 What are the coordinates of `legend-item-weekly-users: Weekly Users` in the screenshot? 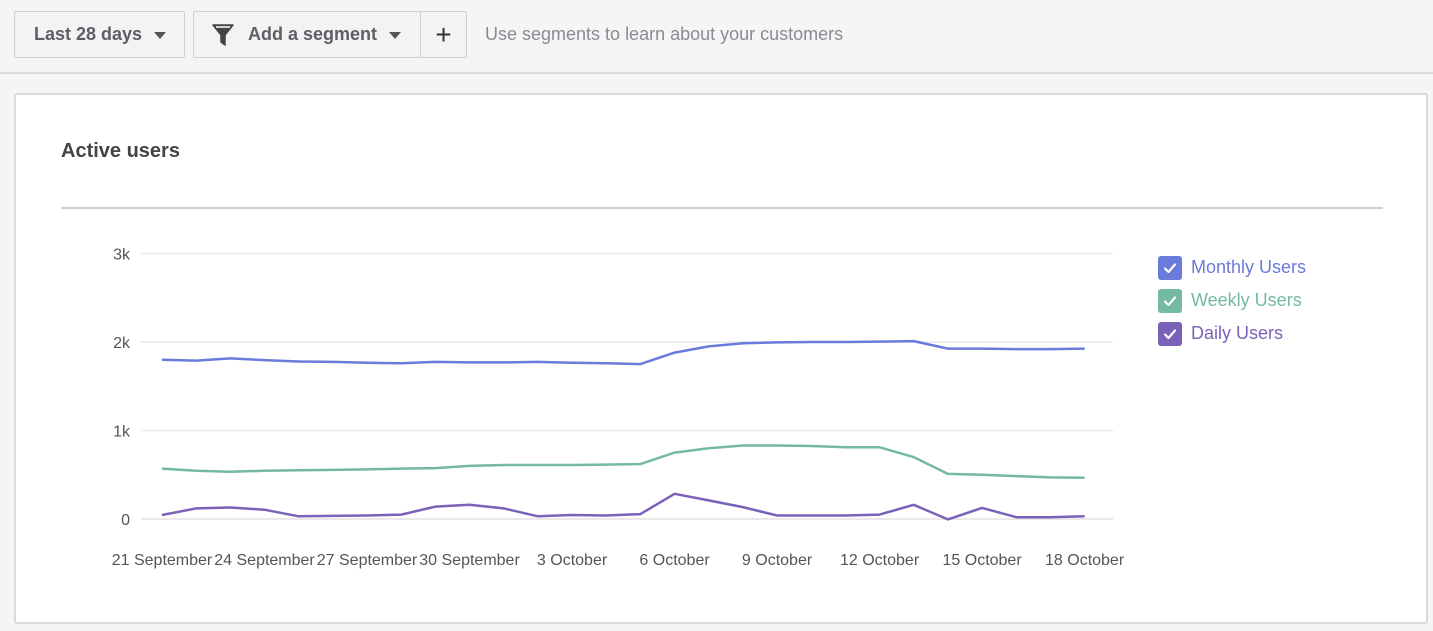 It's located at (1232, 300).